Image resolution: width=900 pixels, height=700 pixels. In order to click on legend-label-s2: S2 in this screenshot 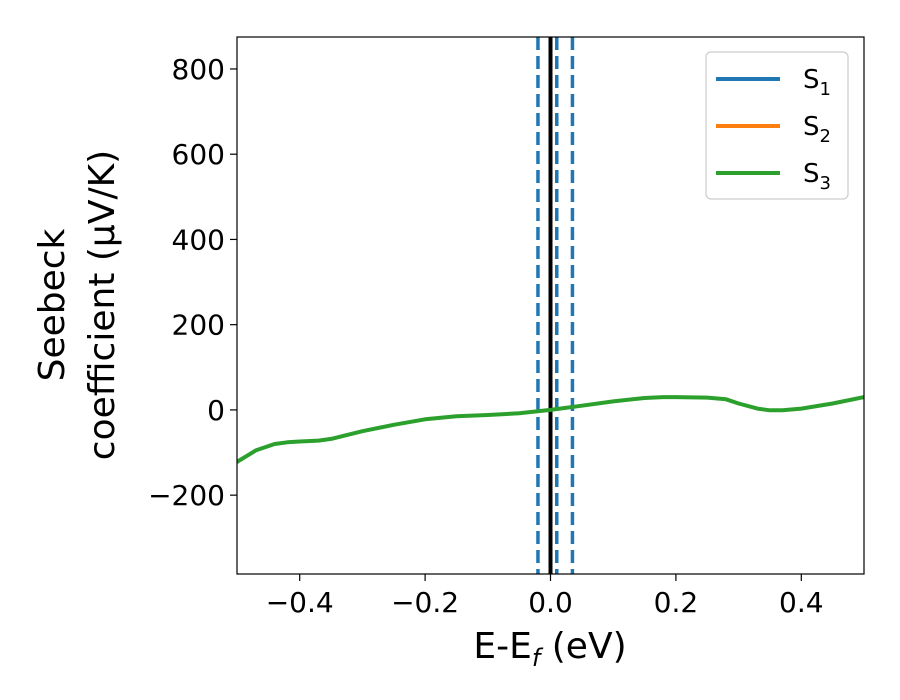, I will do `click(817, 129)`.